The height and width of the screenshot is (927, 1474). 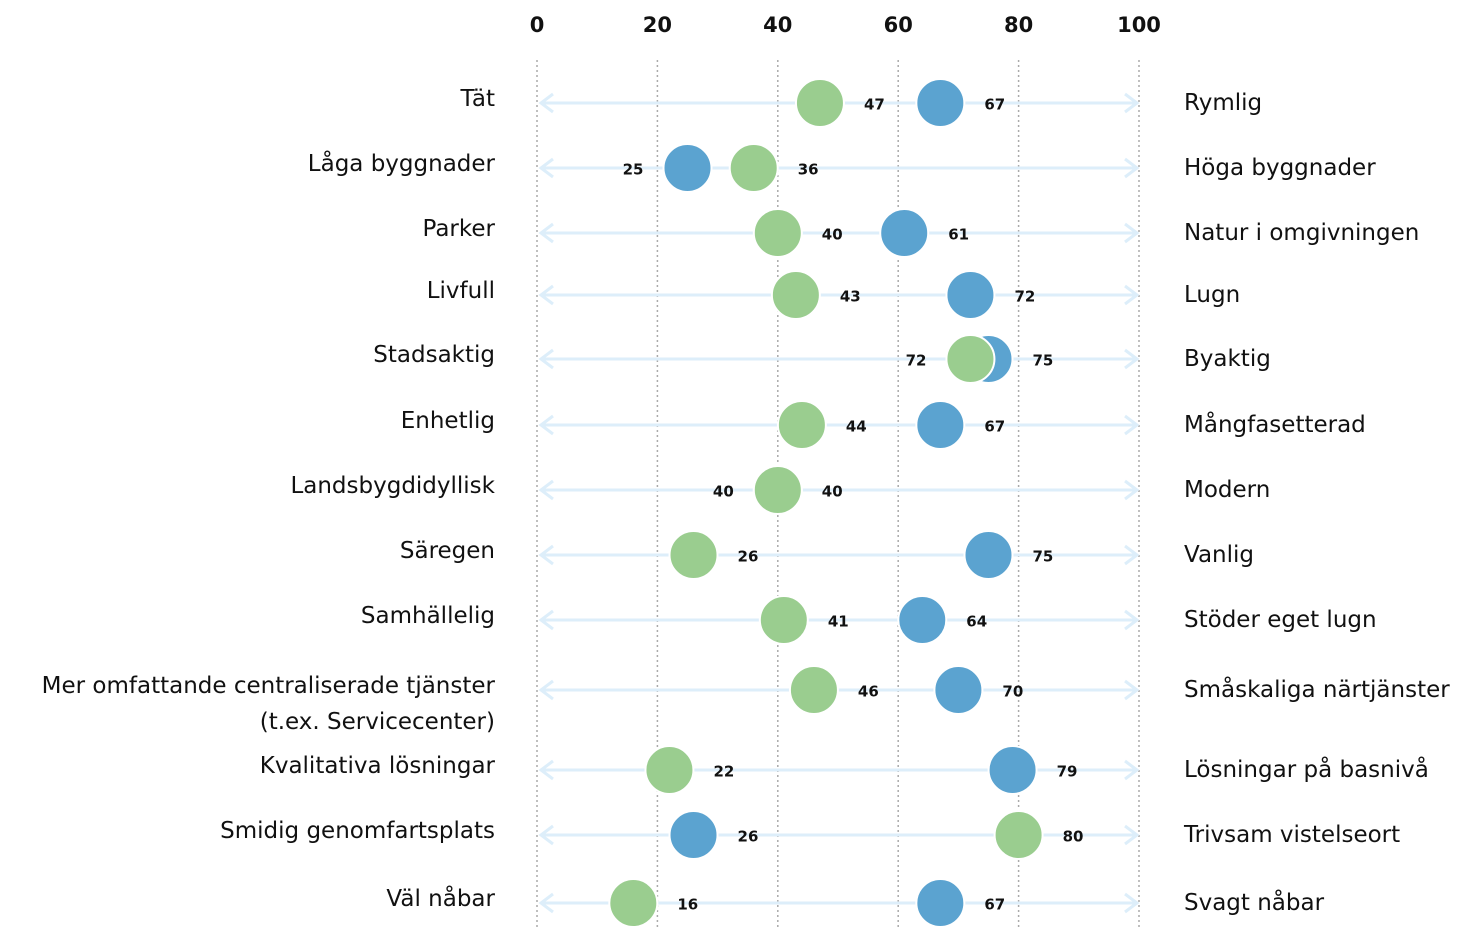 What do you see at coordinates (440, 899) in the screenshot?
I see `left-label: Väl nåbar` at bounding box center [440, 899].